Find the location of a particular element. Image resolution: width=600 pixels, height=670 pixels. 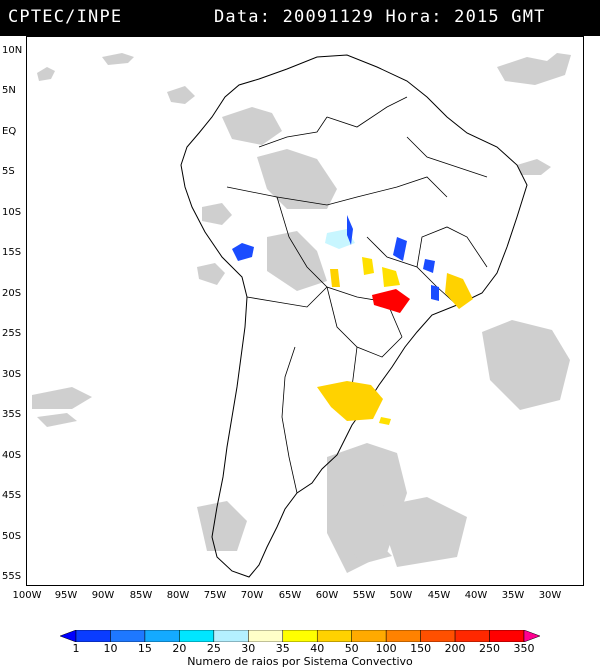

lon-label: 65W is located at coordinates (290, 595).